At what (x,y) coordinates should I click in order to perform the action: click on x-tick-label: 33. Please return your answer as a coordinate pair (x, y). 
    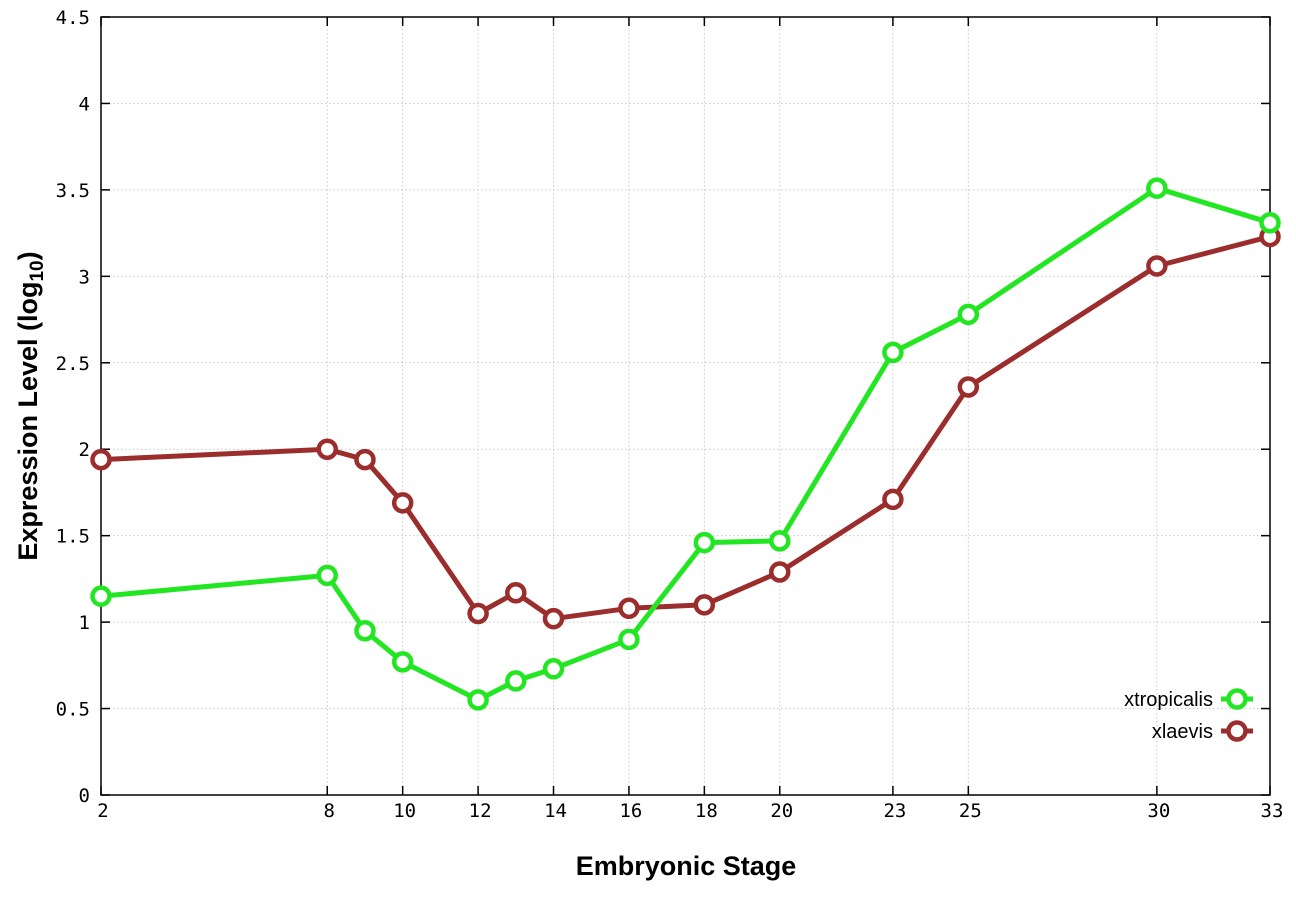
    Looking at the image, I should click on (1272, 811).